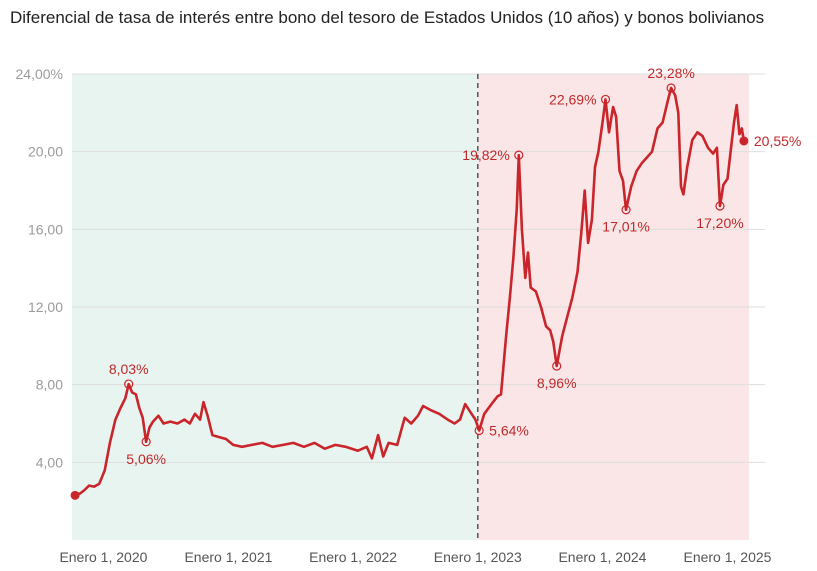 This screenshot has width=817, height=571. I want to click on x-tick-label: Enero 1, 2023, so click(478, 557).